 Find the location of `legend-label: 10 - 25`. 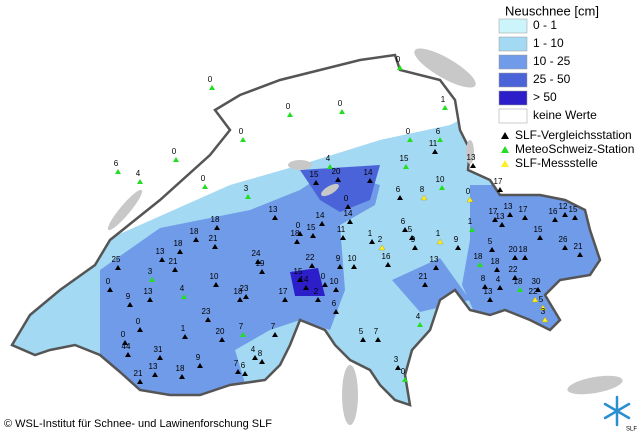

legend-label: 10 - 25 is located at coordinates (552, 61).